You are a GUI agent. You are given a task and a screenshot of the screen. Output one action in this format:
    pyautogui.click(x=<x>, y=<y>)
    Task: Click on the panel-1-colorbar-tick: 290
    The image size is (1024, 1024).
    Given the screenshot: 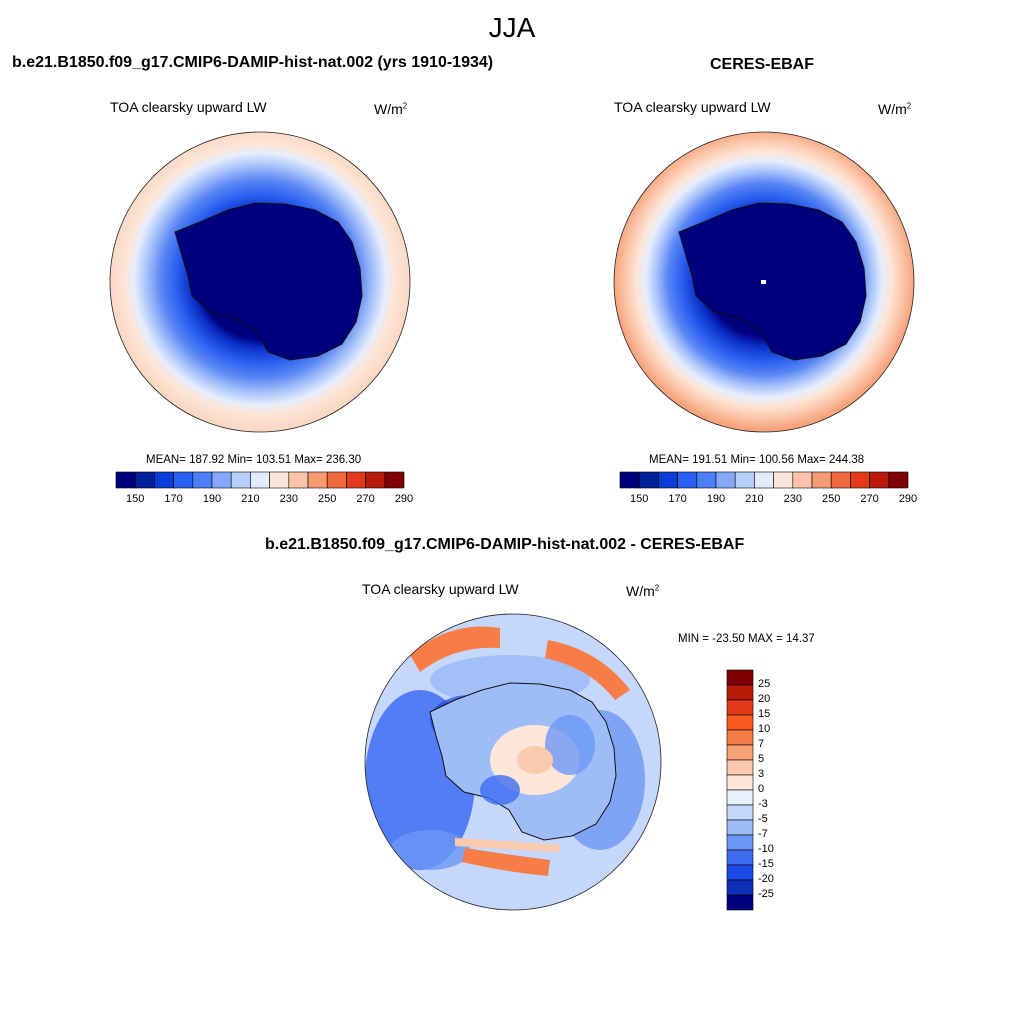 What is the action you would take?
    pyautogui.click(x=404, y=499)
    